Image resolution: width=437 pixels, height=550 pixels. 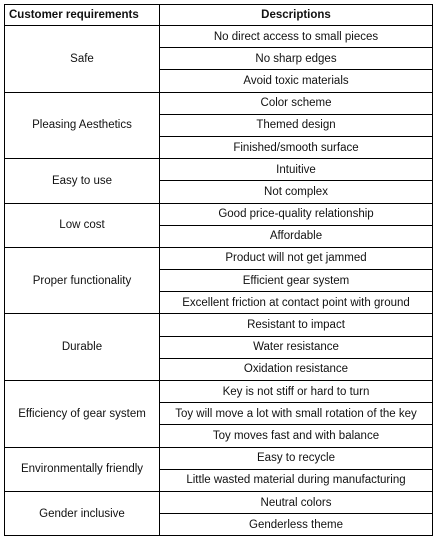 I want to click on requirement-cell: Gender inclusive, so click(x=82, y=513).